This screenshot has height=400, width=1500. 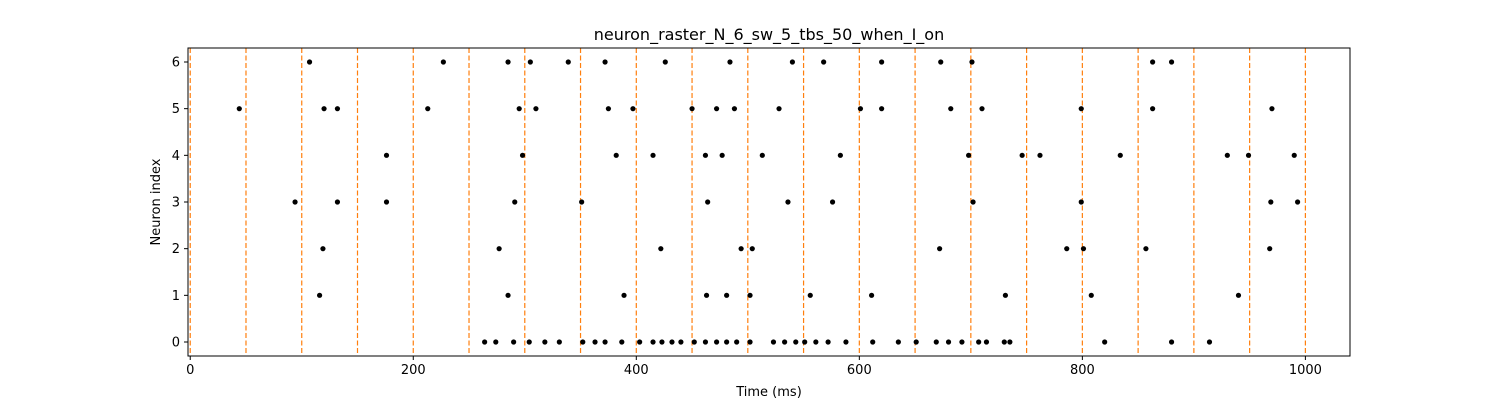 What do you see at coordinates (176, 203) in the screenshot?
I see `y-tick-label: 3` at bounding box center [176, 203].